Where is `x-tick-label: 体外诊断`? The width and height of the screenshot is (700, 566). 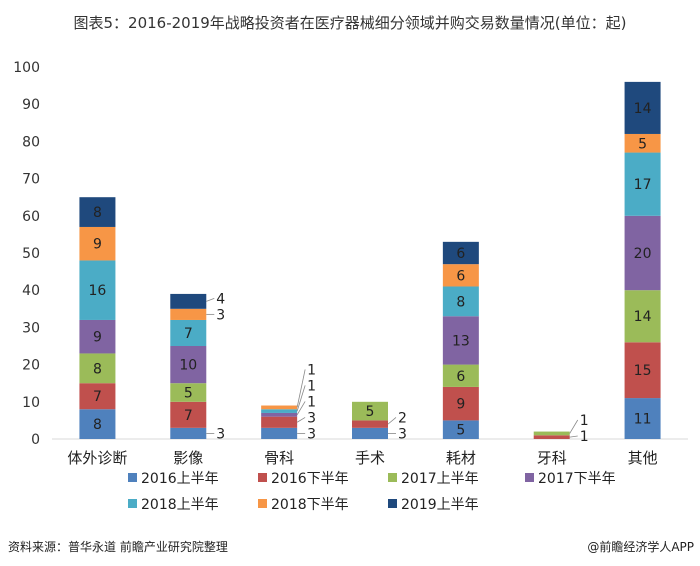 x-tick-label: 体外诊断 is located at coordinates (97, 458).